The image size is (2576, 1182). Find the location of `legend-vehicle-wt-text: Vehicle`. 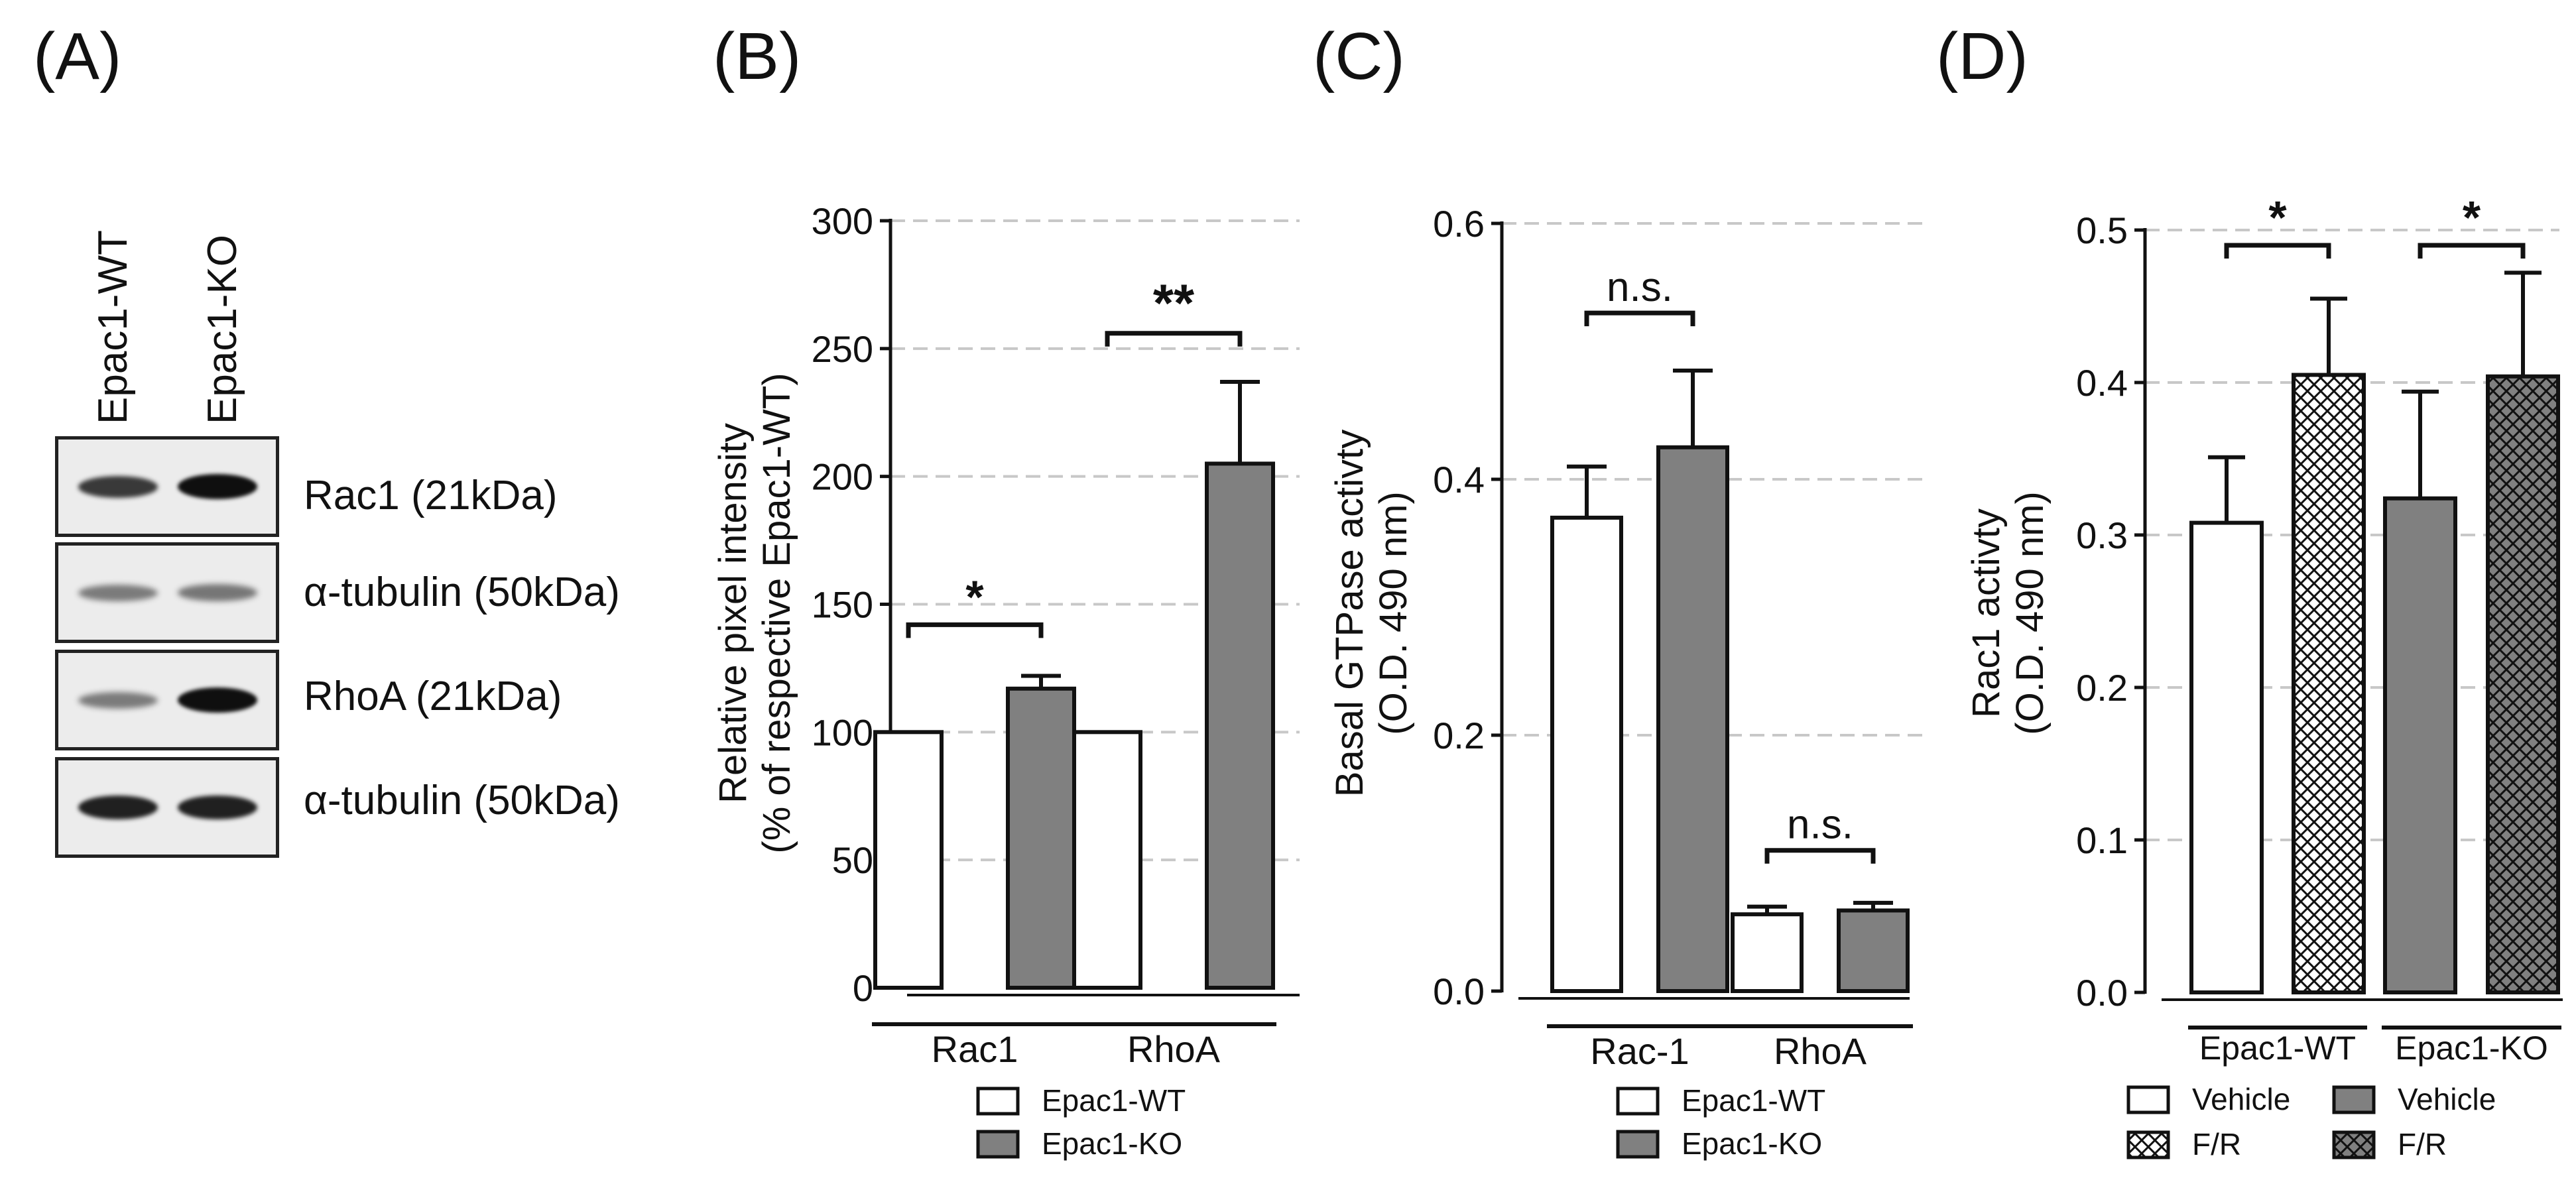

legend-vehicle-wt-text: Vehicle is located at coordinates (2241, 1099).